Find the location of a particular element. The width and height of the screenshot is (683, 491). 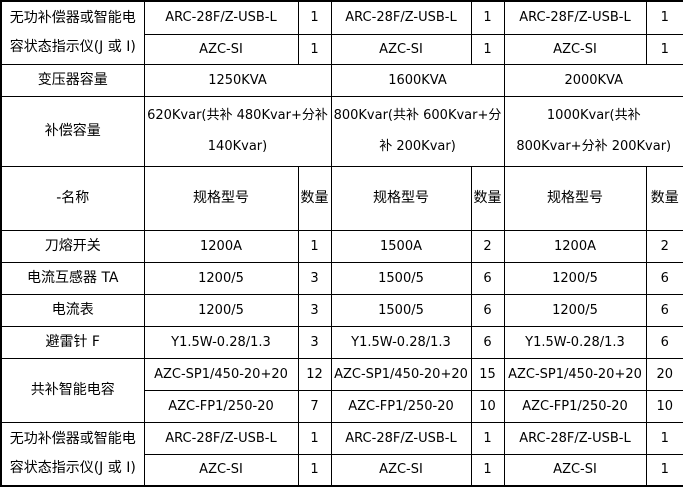

row-label-transformer-capacity: 变压器容量 is located at coordinates (72, 80).